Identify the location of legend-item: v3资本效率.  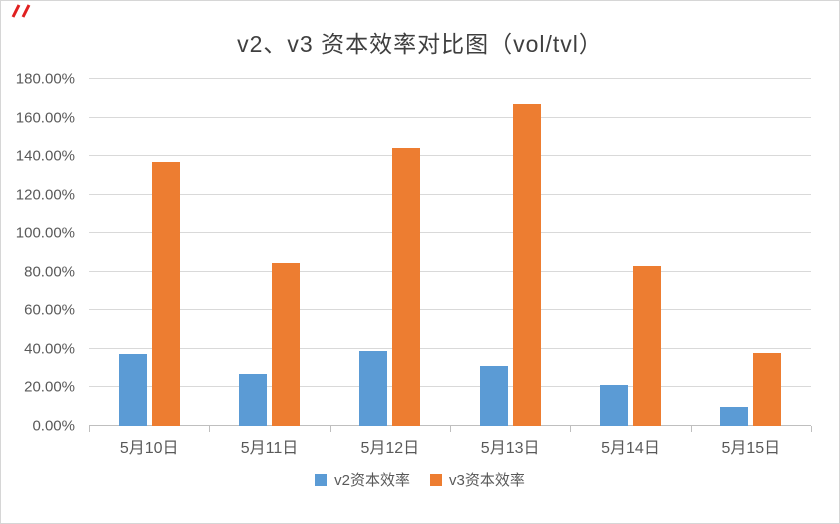
(477, 479).